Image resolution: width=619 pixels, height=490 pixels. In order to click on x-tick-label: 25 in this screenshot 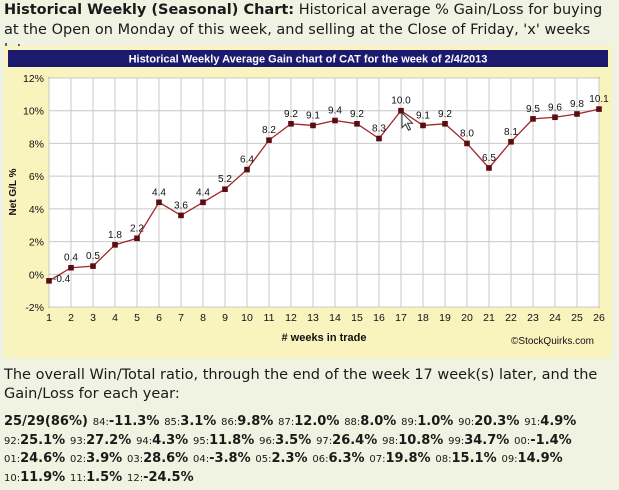, I will do `click(577, 318)`.